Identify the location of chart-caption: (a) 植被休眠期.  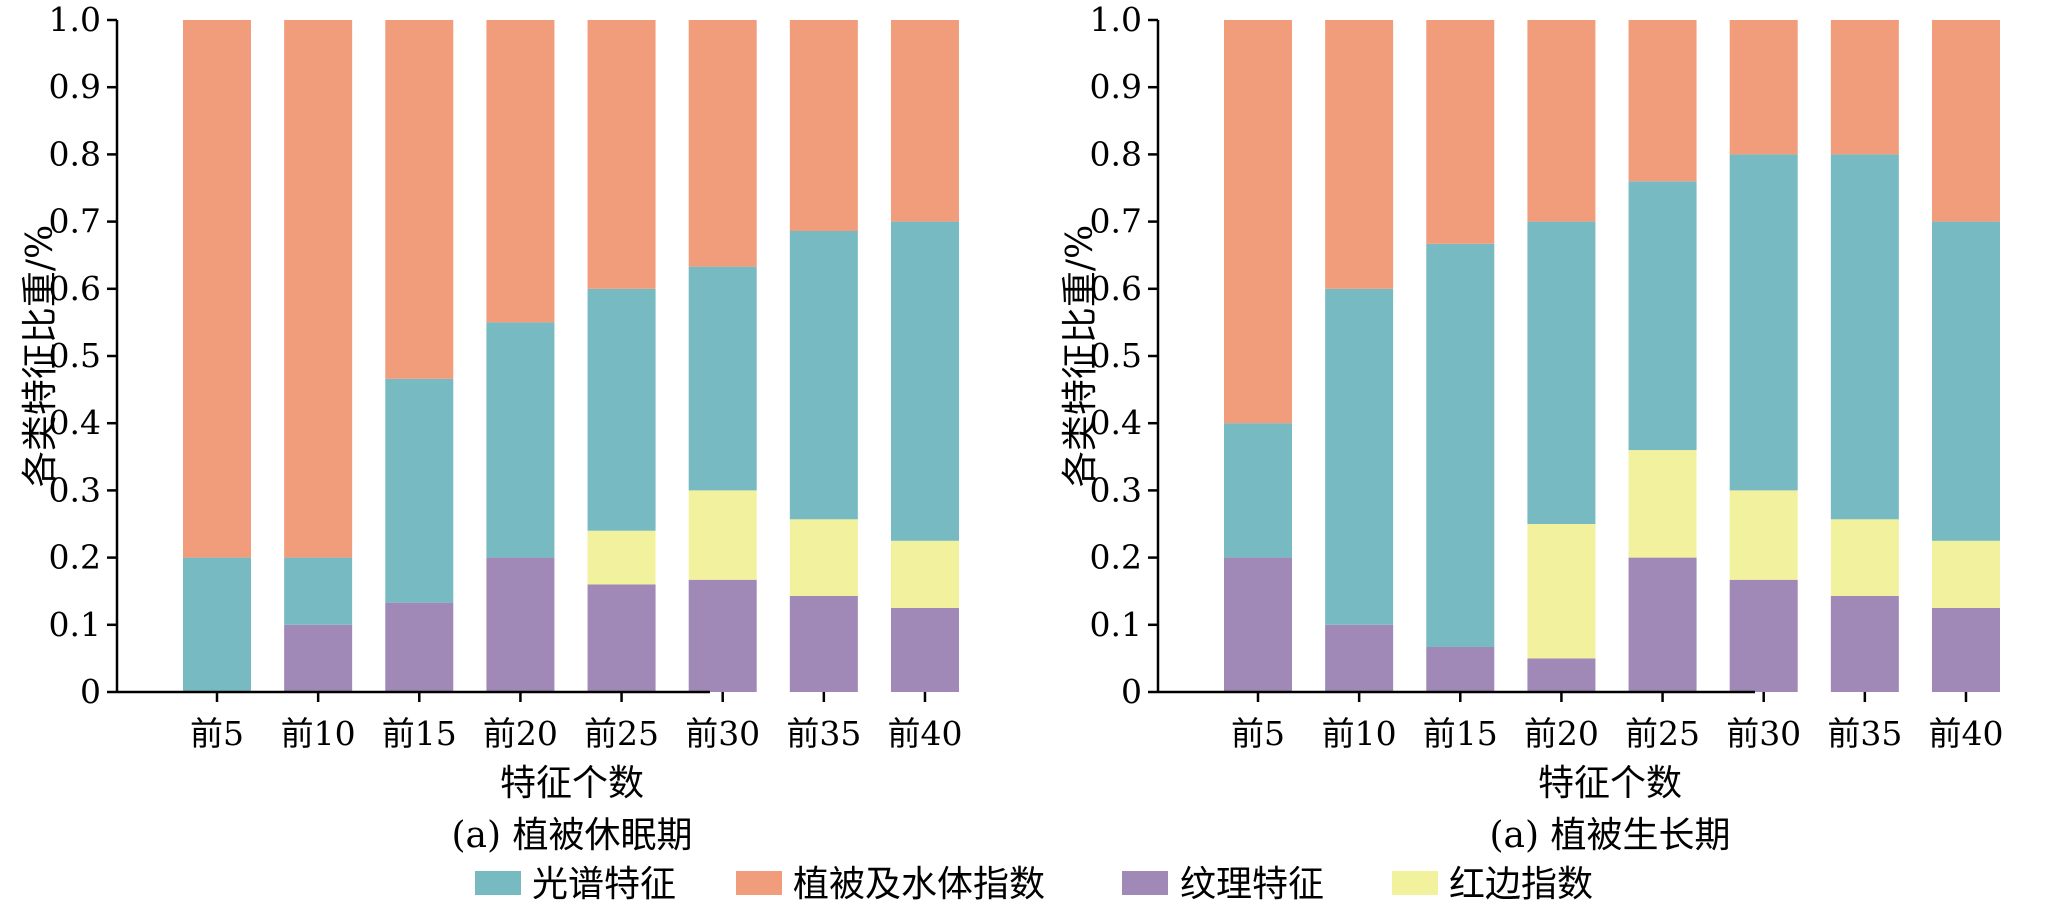
(572, 835).